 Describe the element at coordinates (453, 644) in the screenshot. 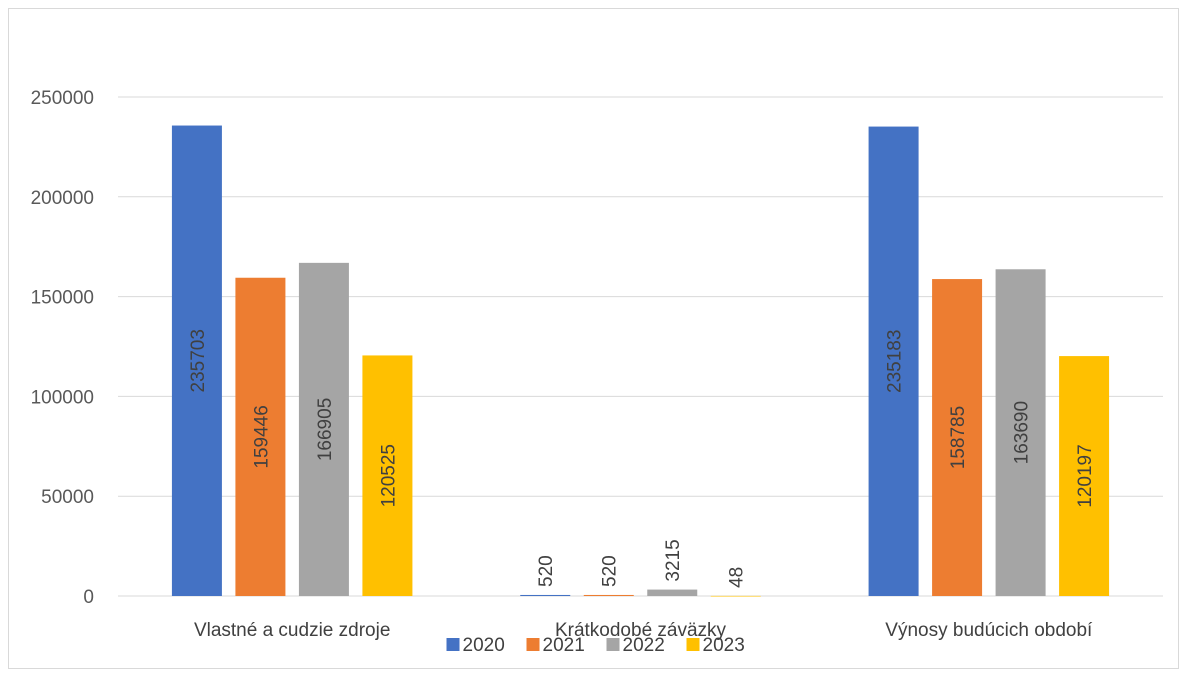

I see `legend-swatch-2020` at that location.